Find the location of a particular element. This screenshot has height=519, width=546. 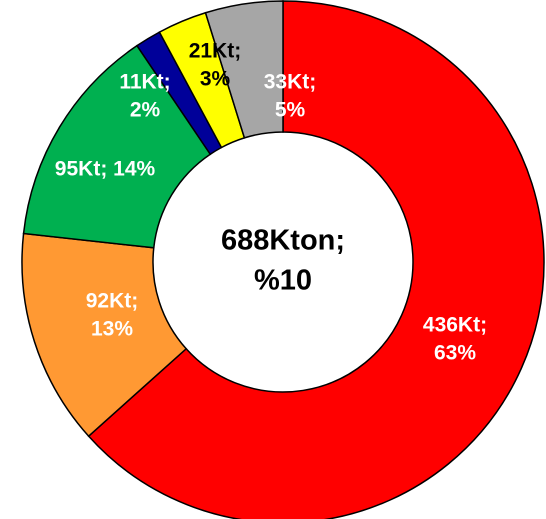

data-label: 2% is located at coordinates (145, 110).